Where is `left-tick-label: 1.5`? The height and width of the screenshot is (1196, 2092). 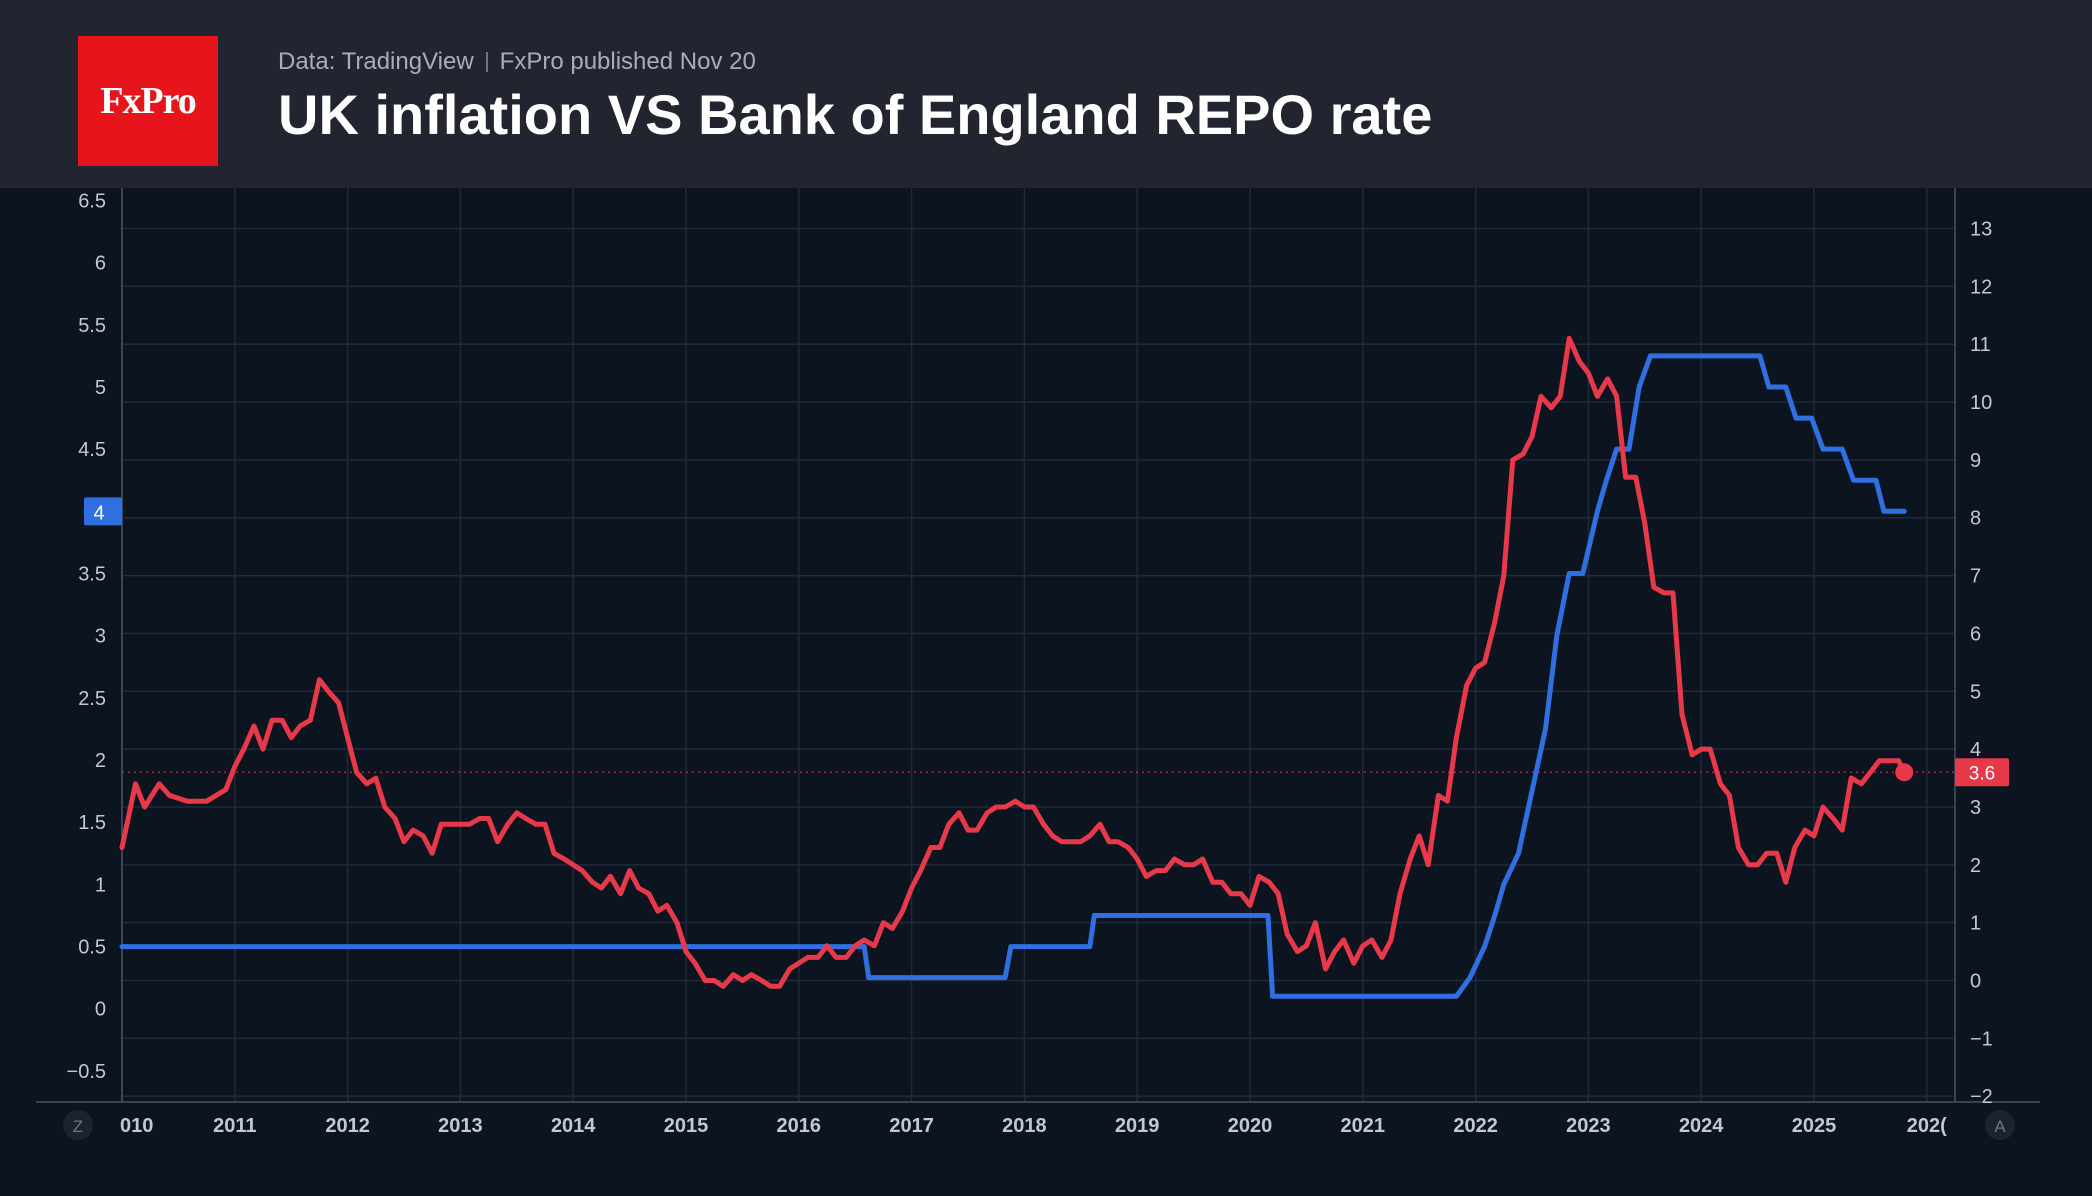
left-tick-label: 1.5 is located at coordinates (92, 823).